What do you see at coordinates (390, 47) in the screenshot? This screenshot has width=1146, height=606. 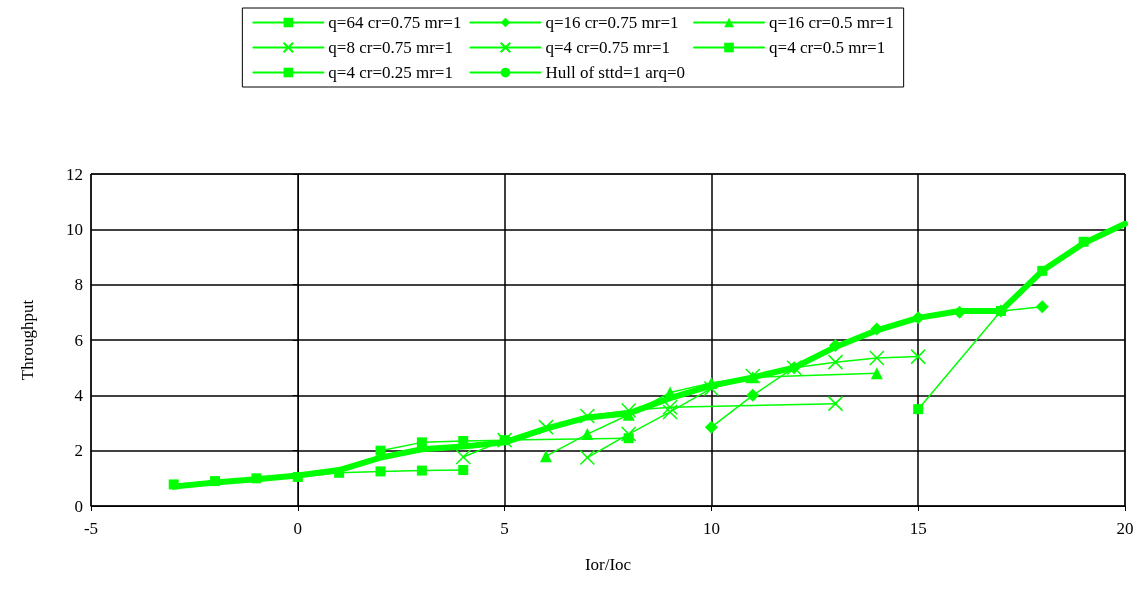 I see `legend-label: q=8 cr=0.75 mr=1` at bounding box center [390, 47].